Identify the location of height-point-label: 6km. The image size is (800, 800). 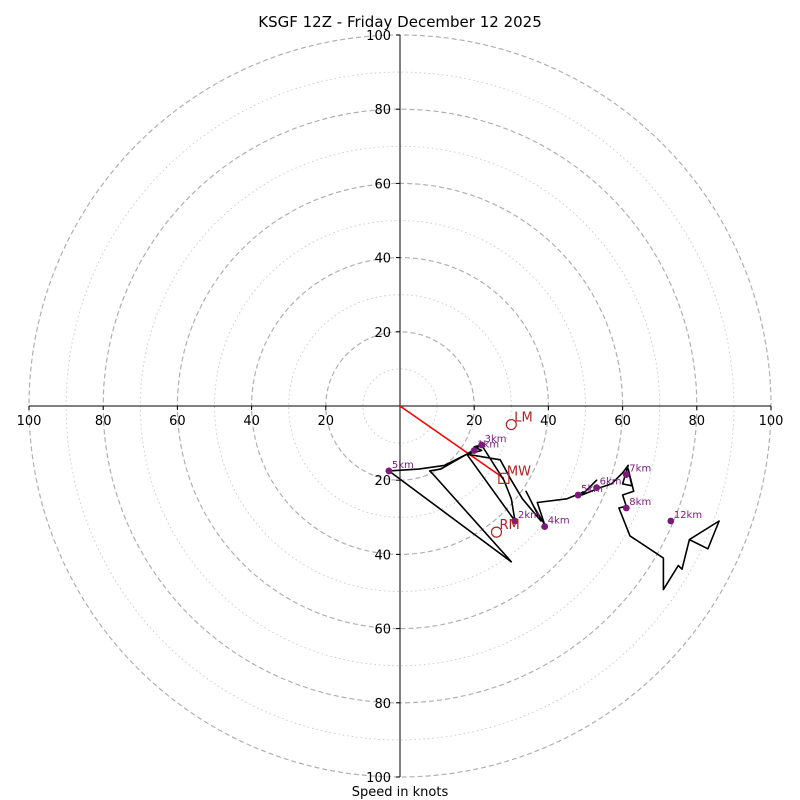
(611, 482).